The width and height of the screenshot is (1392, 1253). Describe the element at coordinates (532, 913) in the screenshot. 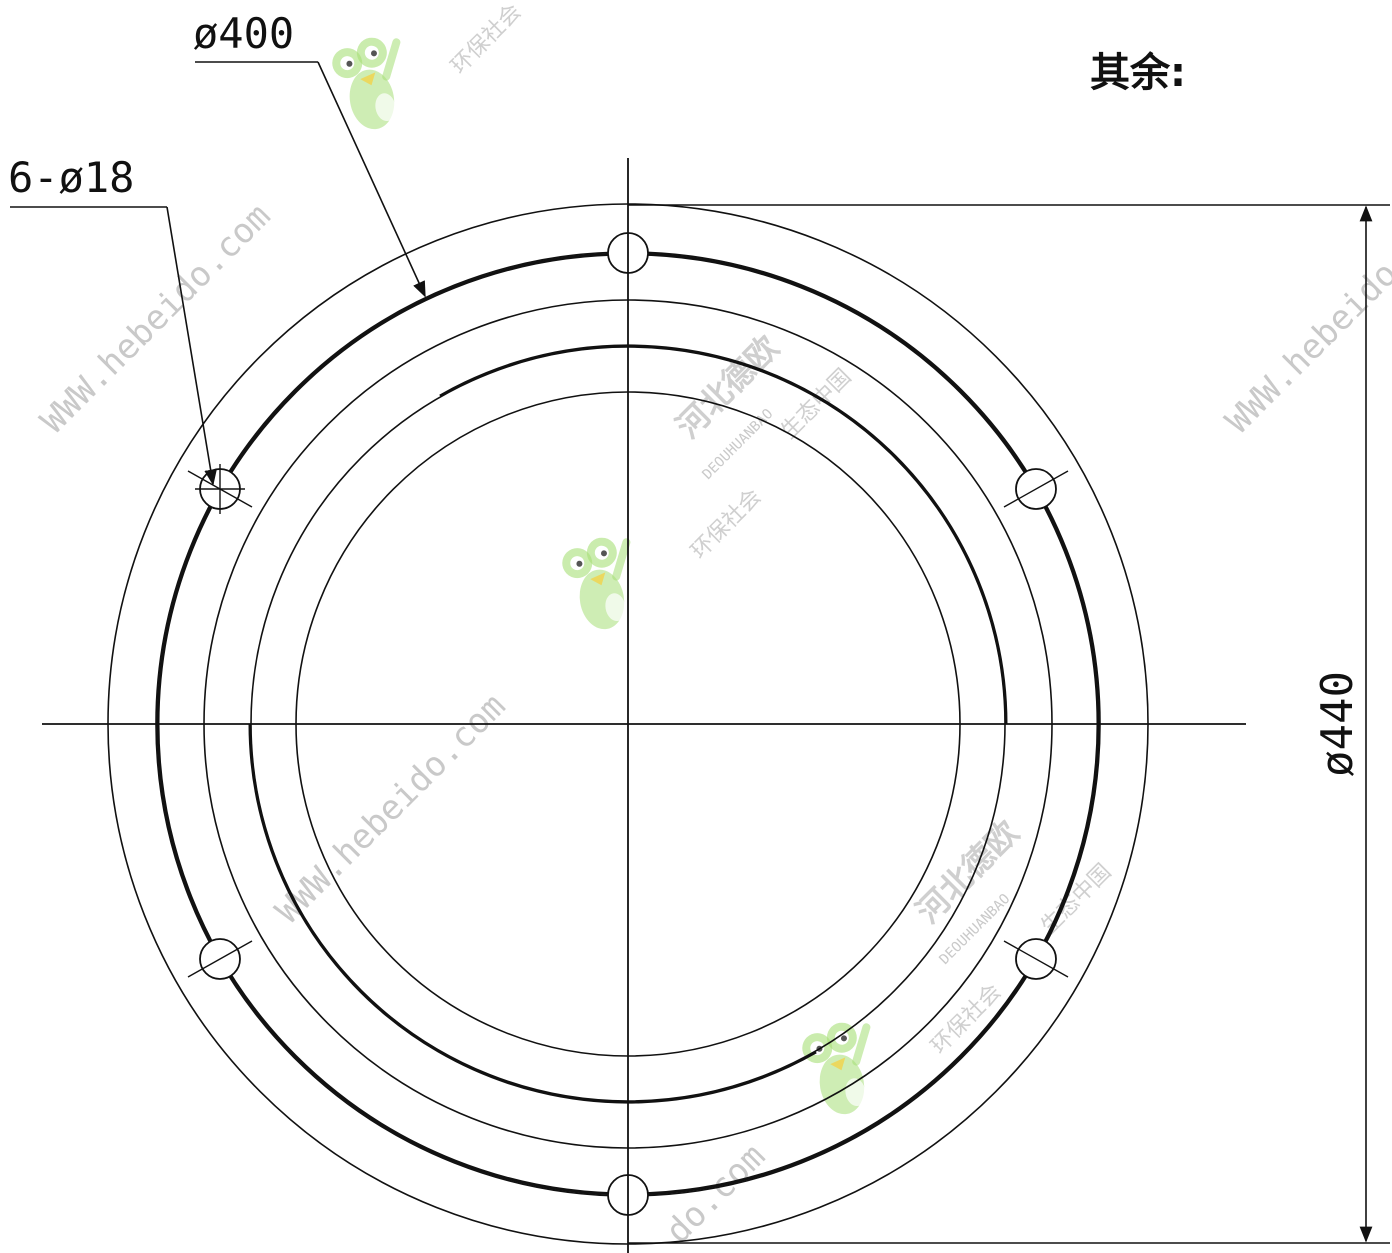

I see `arc-lower-left` at that location.